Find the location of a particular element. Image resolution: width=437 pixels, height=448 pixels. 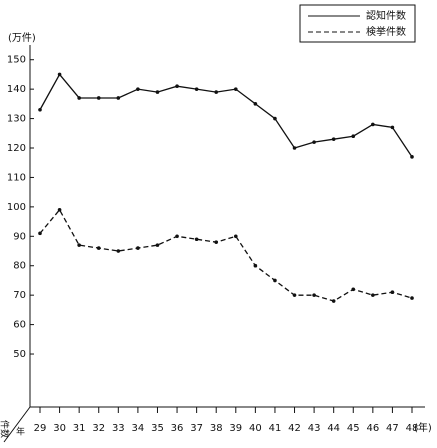

y-tick-label: 80 is located at coordinates (19, 266).